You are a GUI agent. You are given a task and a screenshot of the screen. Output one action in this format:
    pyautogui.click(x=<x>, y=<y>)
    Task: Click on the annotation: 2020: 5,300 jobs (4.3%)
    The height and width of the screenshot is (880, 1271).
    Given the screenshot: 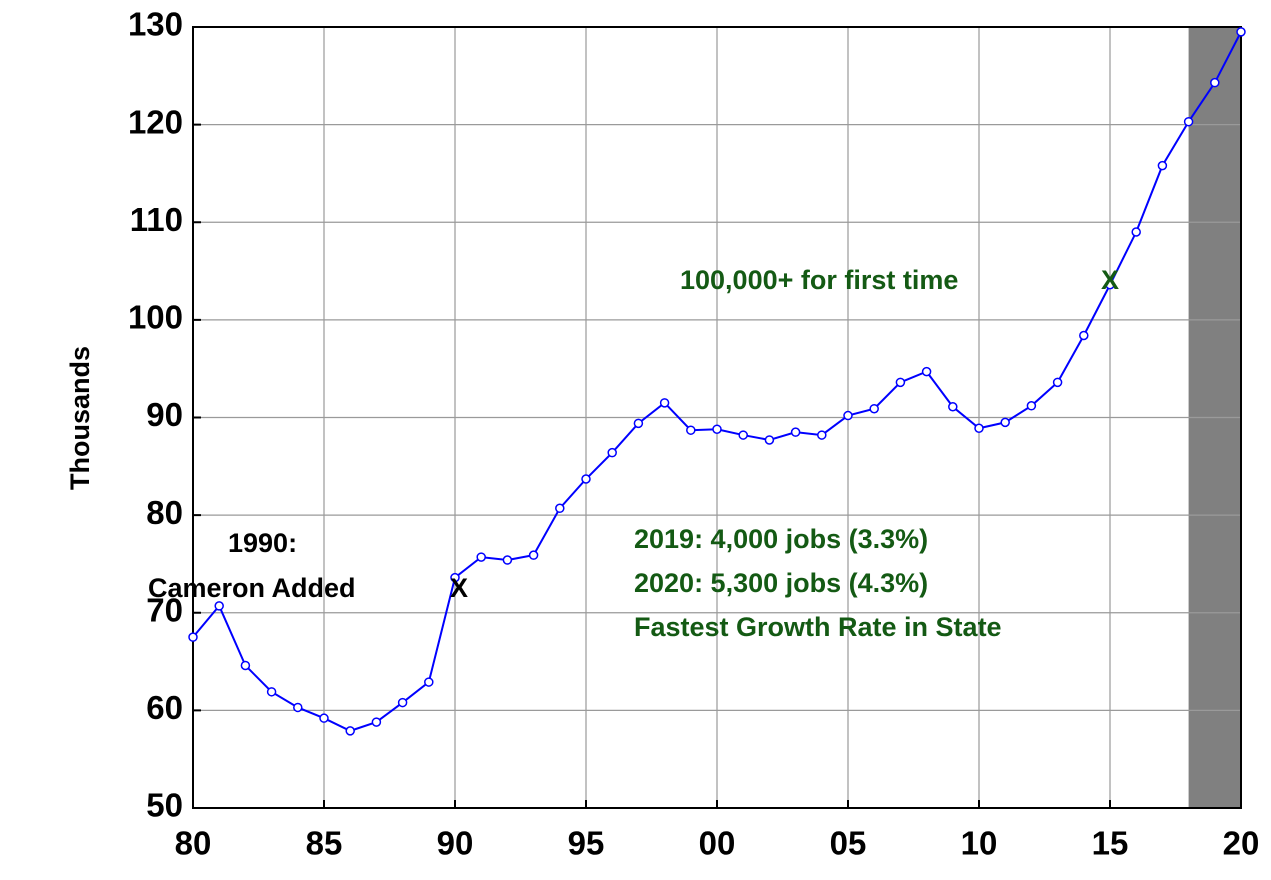 What is the action you would take?
    pyautogui.click(x=781, y=583)
    